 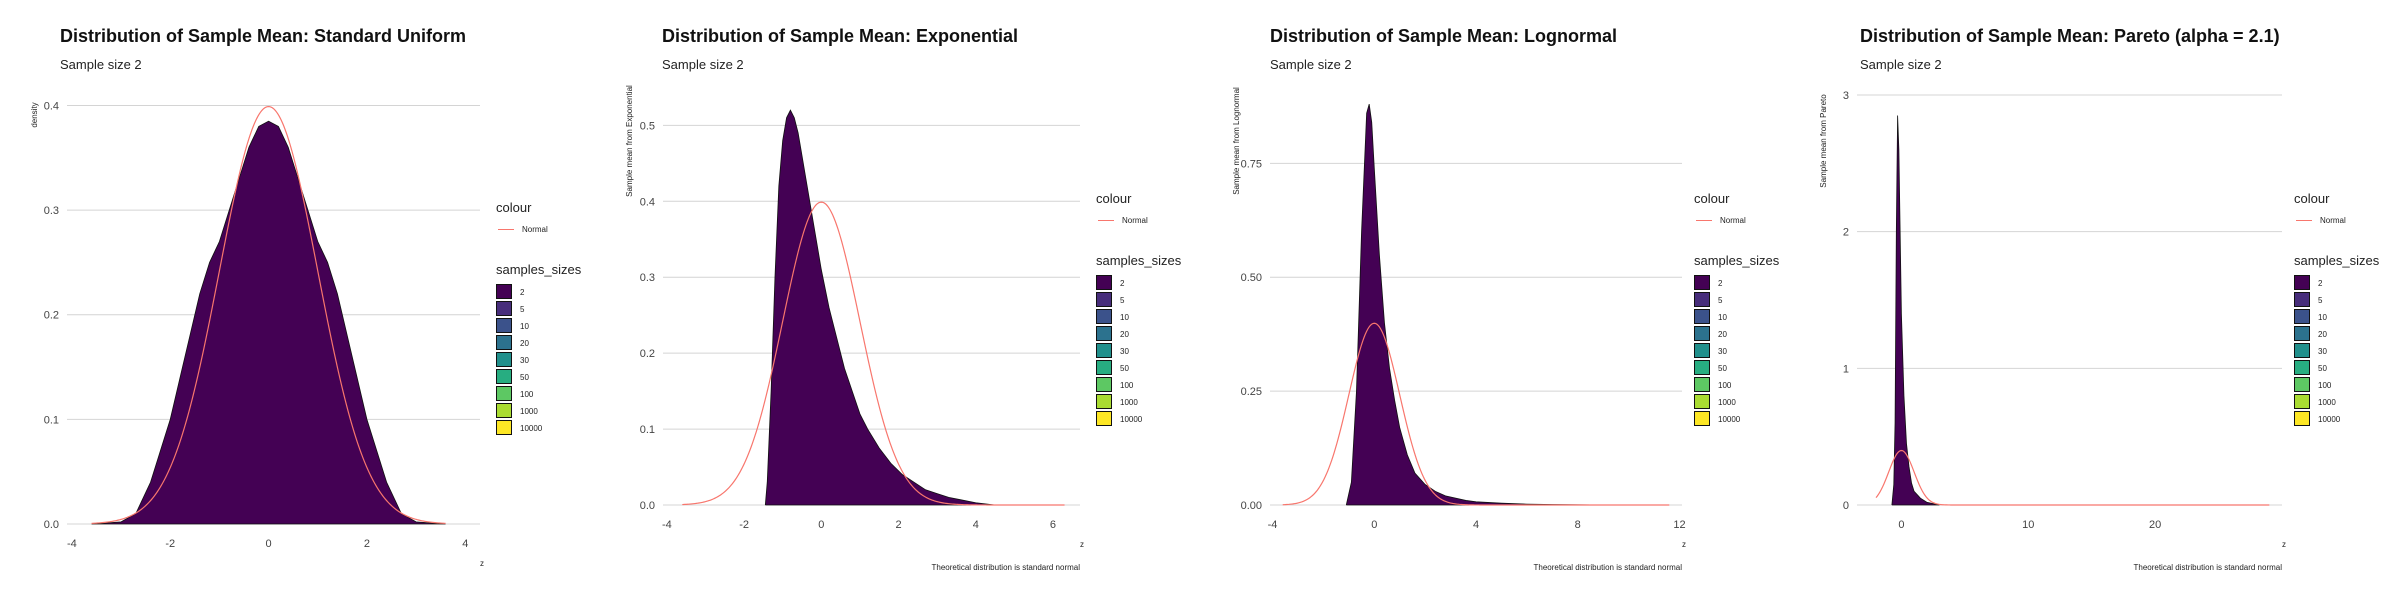 What do you see at coordinates (1444, 36) in the screenshot?
I see `chart-title: Distribution of Sample Mean: Lognormal` at bounding box center [1444, 36].